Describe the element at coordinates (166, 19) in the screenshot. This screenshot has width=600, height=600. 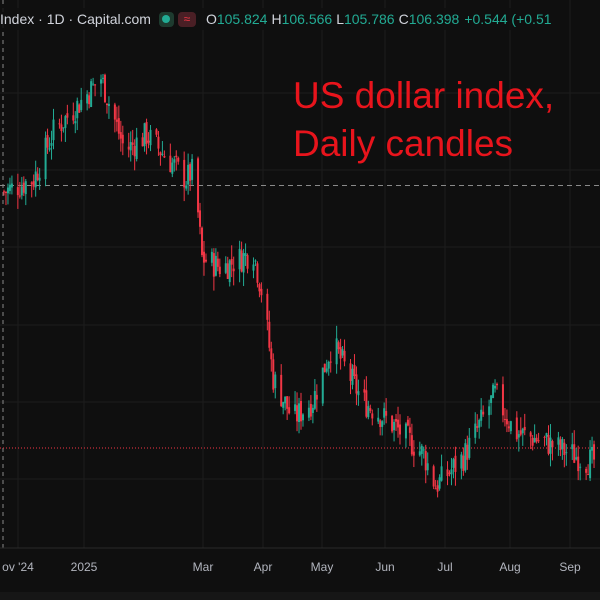
I see `visibility-dot-icon` at that location.